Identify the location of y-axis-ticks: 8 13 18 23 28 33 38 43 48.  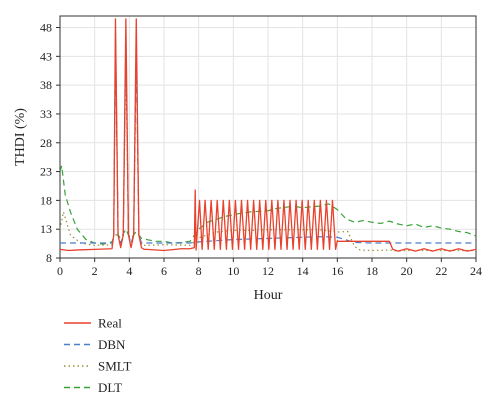
(50, 143).